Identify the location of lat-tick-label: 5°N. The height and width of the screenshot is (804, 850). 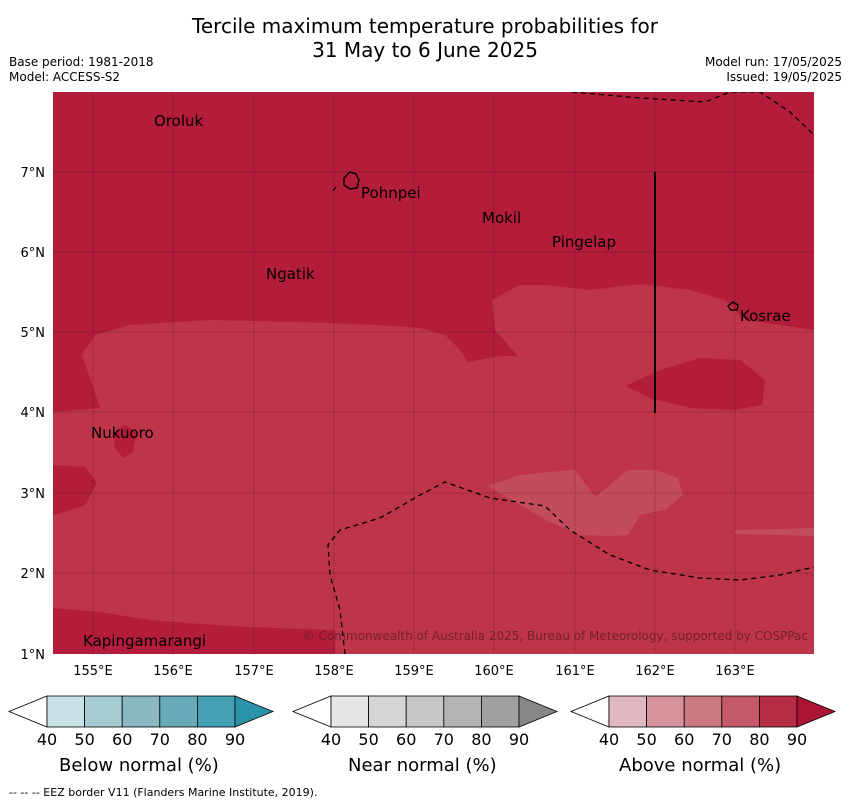
(33, 333).